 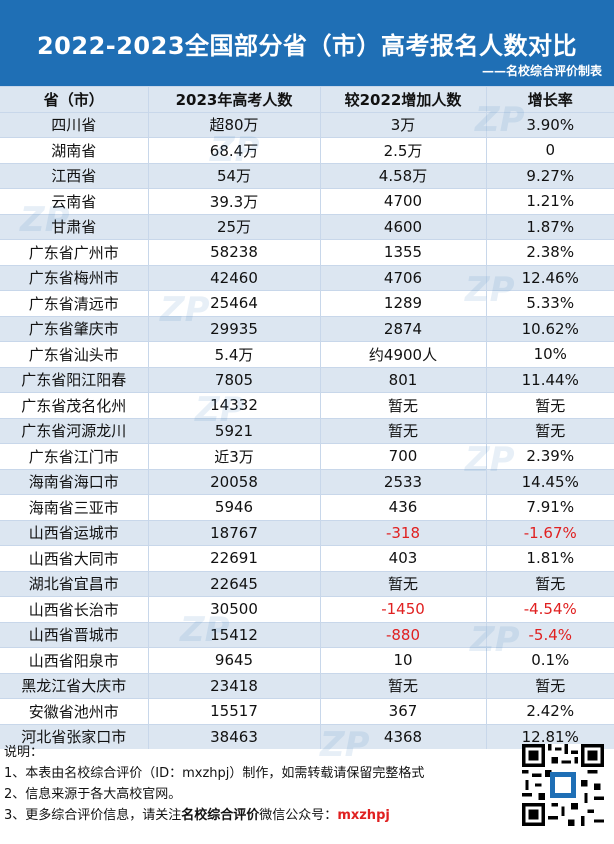 What do you see at coordinates (220, 815) in the screenshot?
I see `brand-name: 名校综合评价` at bounding box center [220, 815].